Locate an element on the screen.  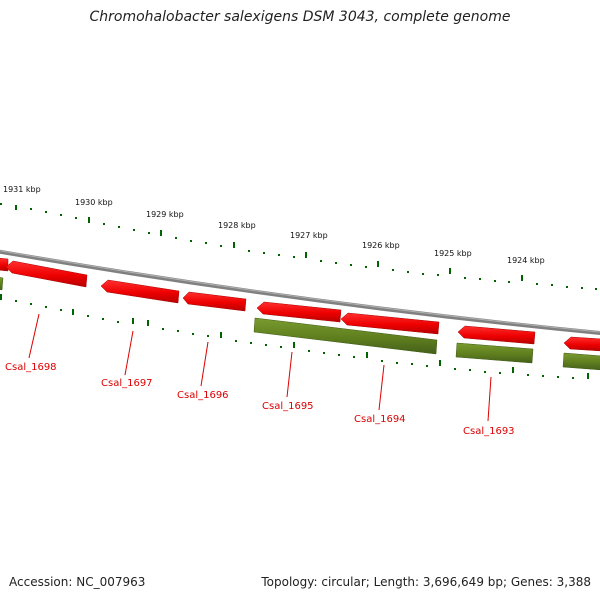
tick-label: 1930 kbp is located at coordinates (94, 202).